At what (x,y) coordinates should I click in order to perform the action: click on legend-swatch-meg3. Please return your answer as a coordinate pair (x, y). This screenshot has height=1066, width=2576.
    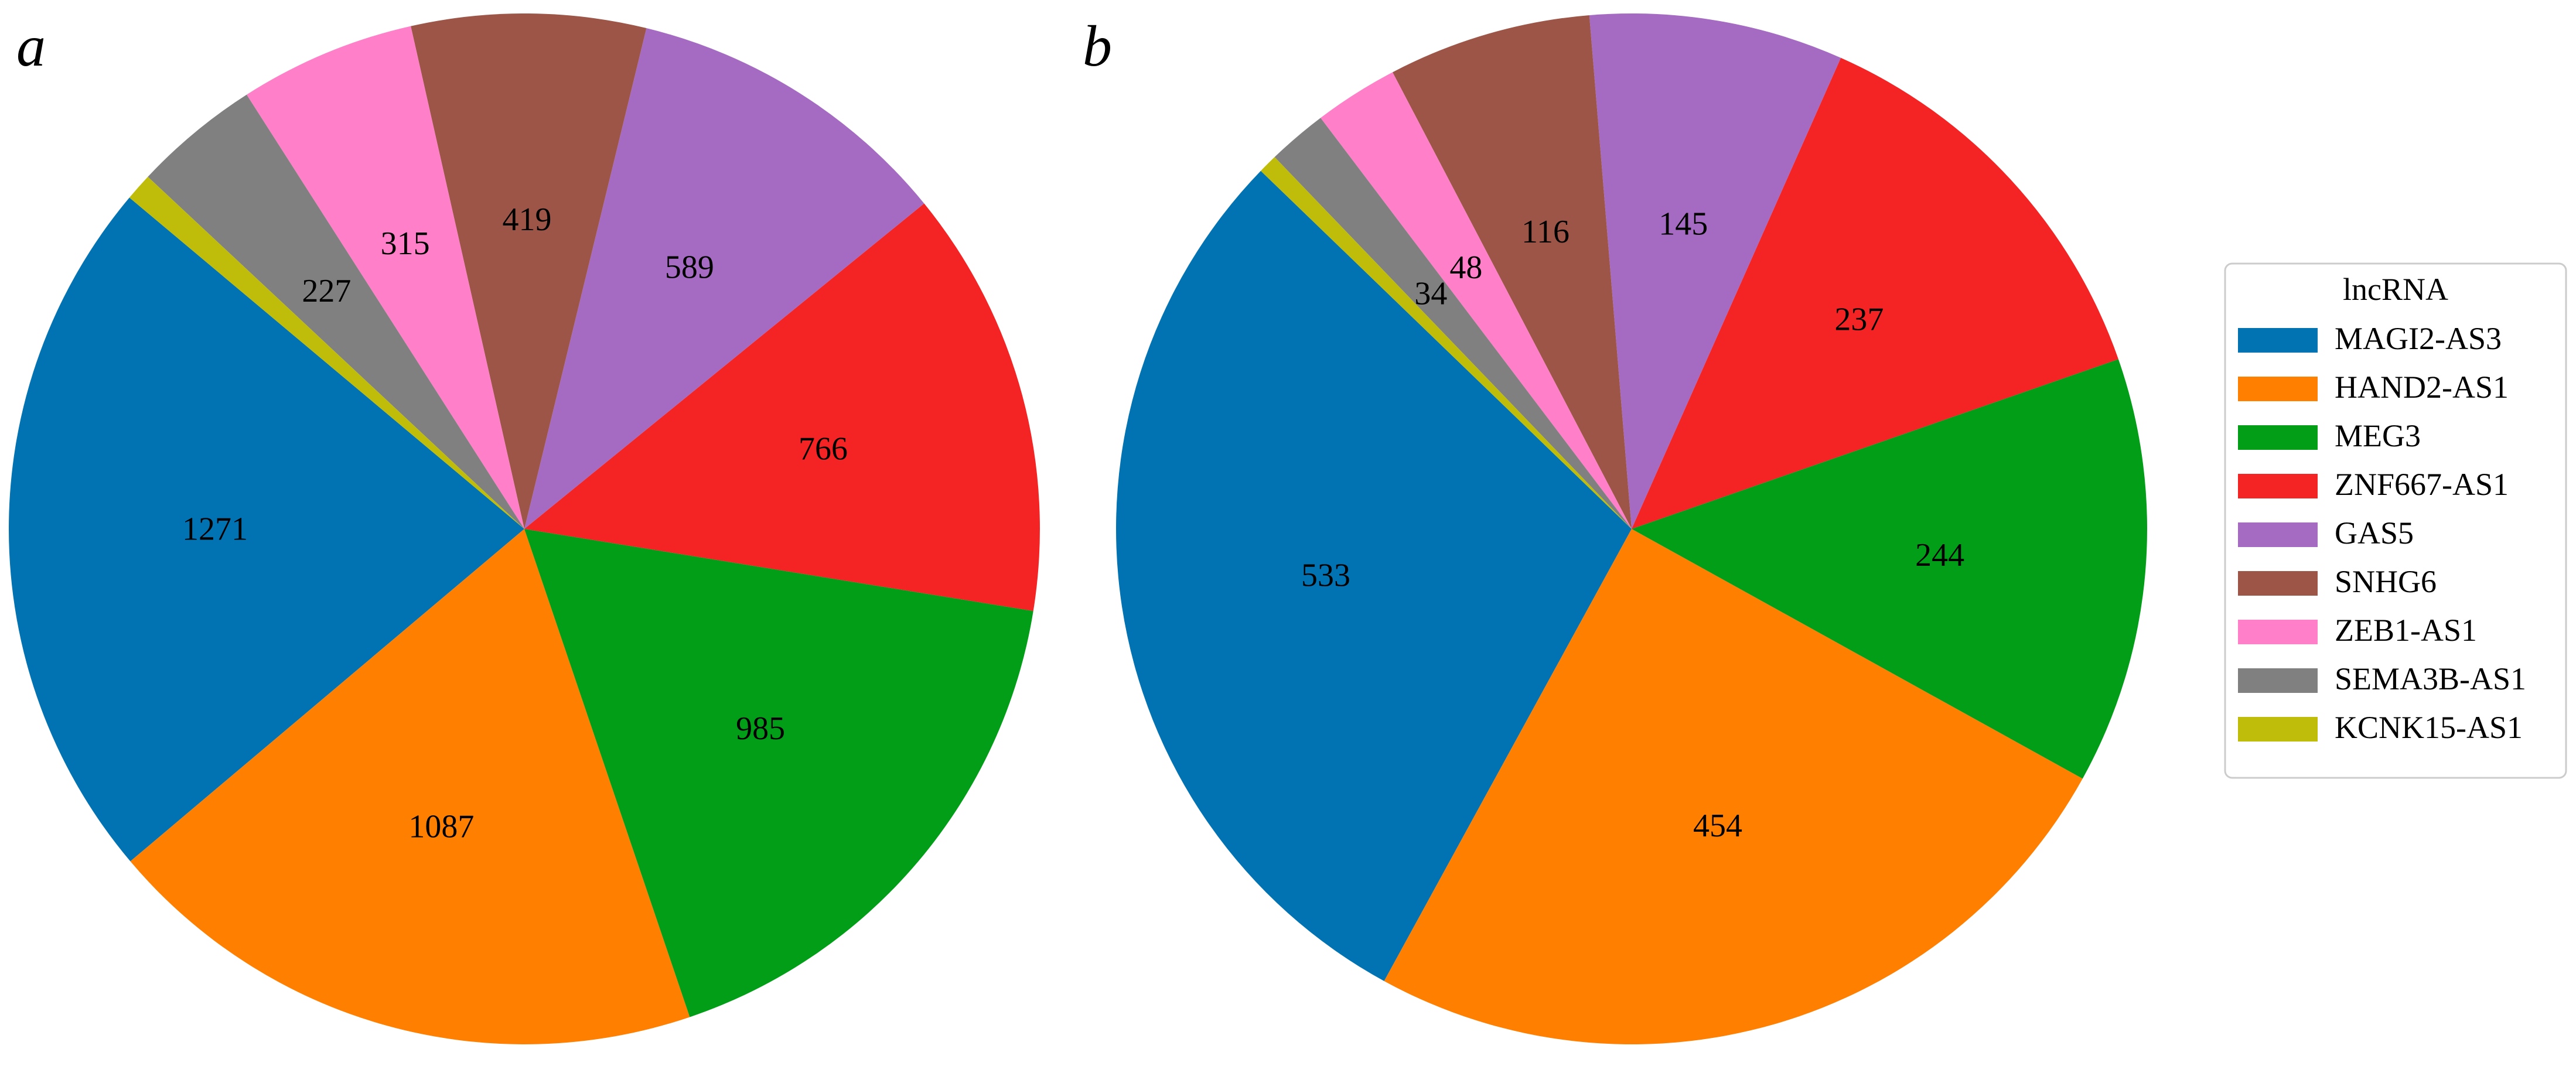
    Looking at the image, I should click on (2278, 437).